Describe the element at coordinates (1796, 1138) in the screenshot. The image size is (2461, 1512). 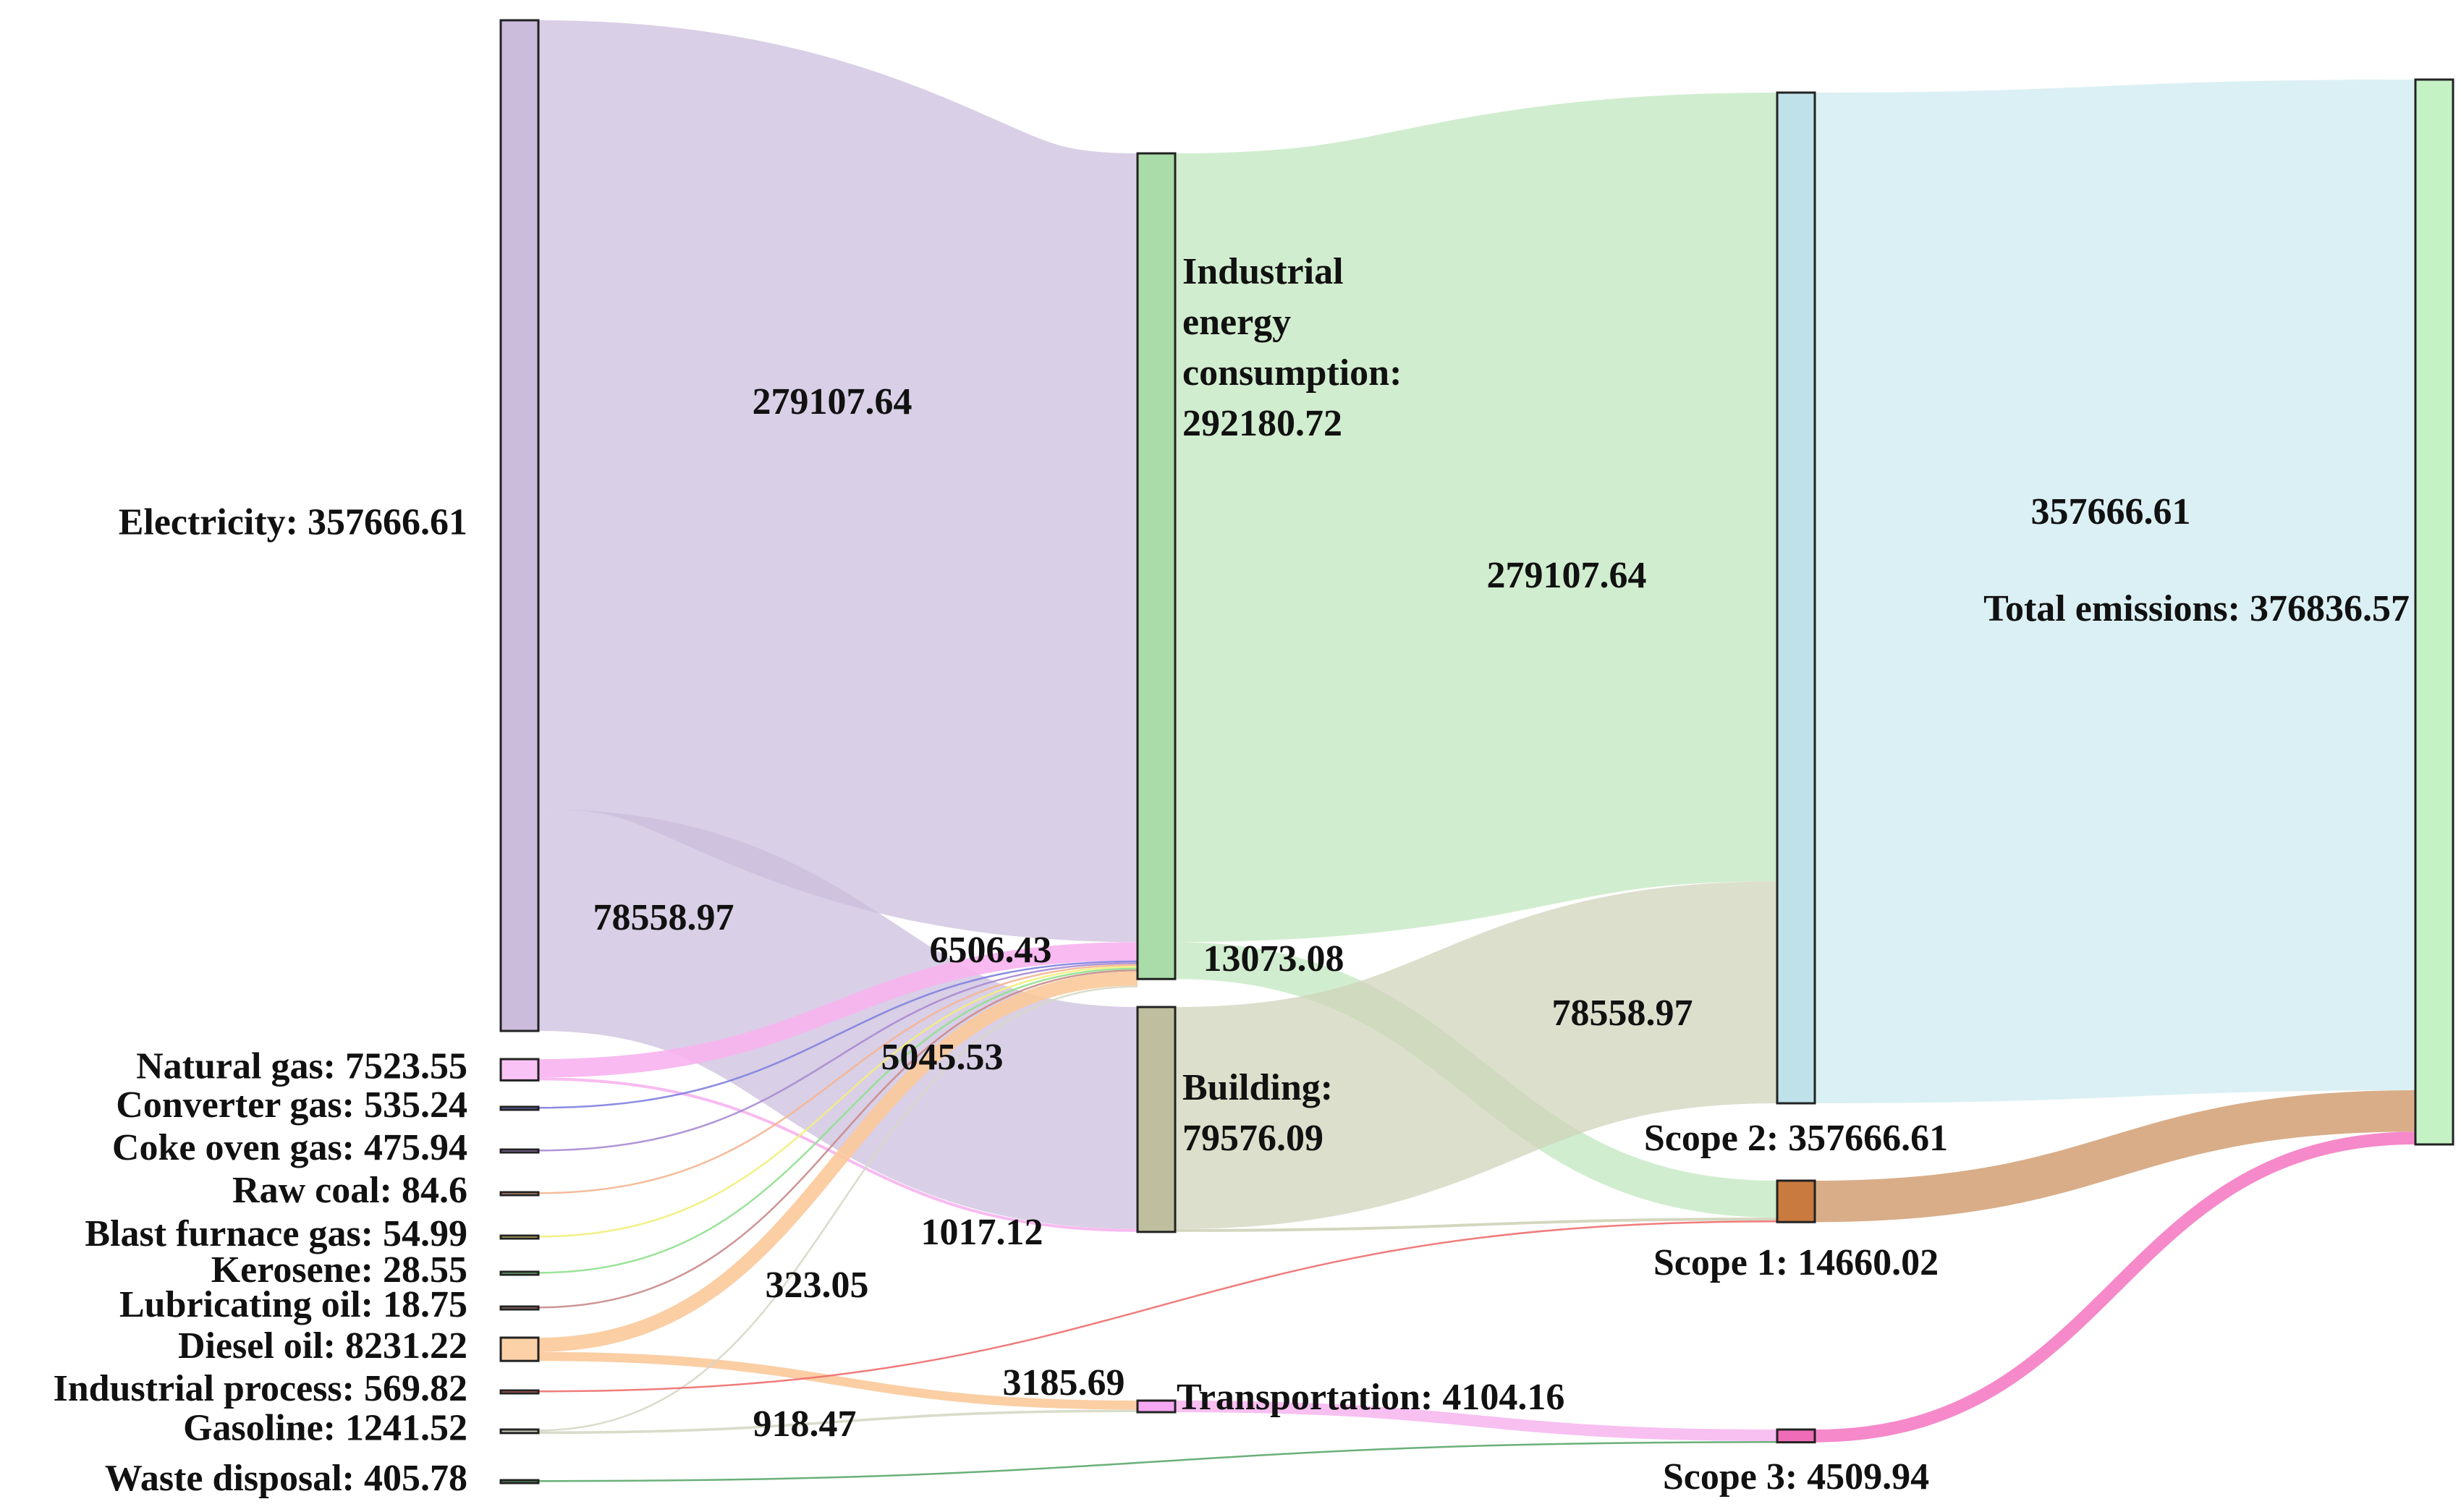
I see `label-scope2: Scope 2: 357666.61` at that location.